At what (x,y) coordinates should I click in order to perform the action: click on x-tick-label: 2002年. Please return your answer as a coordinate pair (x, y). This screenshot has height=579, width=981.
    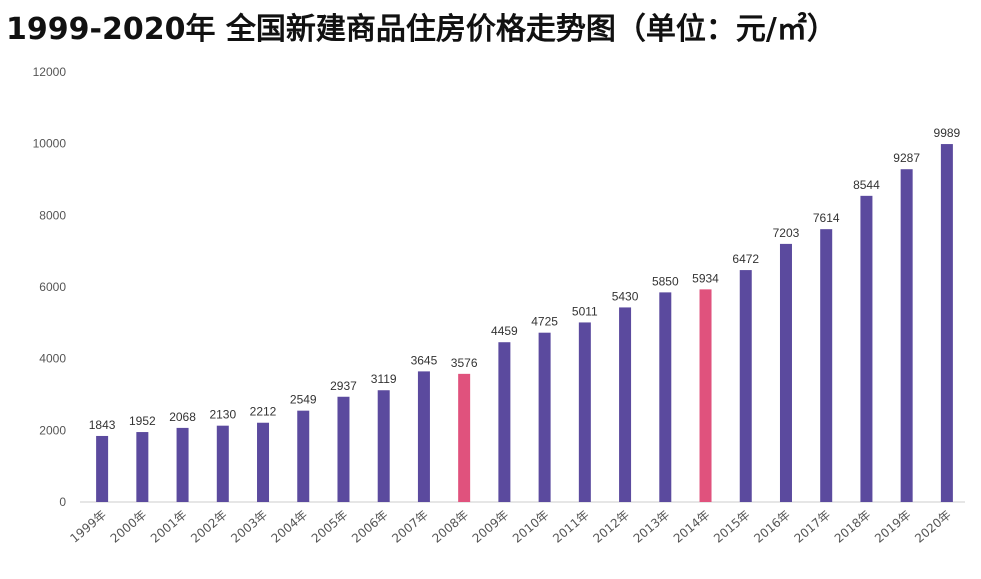
    Looking at the image, I should click on (209, 527).